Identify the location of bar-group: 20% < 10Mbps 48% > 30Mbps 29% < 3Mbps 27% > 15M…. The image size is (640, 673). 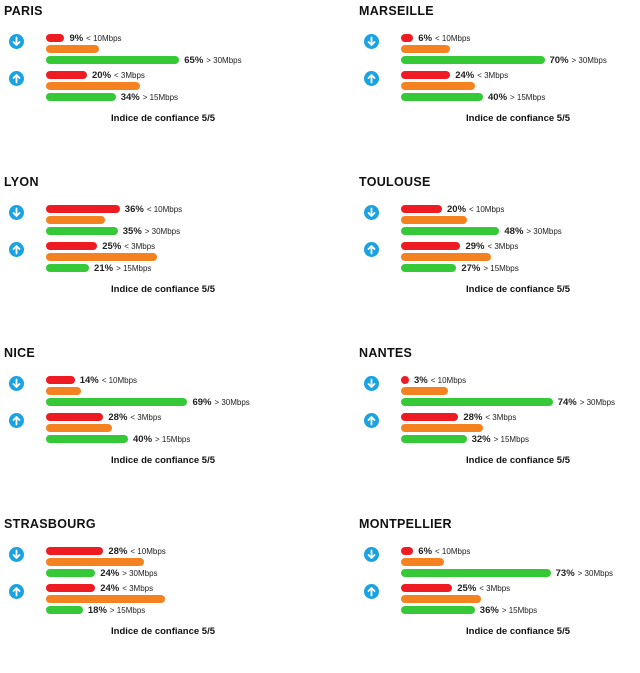
(520, 251).